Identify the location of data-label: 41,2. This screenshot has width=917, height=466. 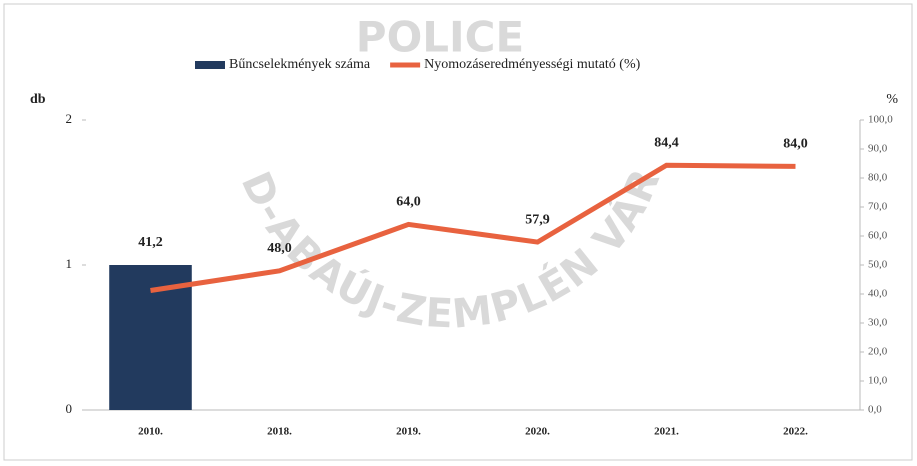
(150, 242).